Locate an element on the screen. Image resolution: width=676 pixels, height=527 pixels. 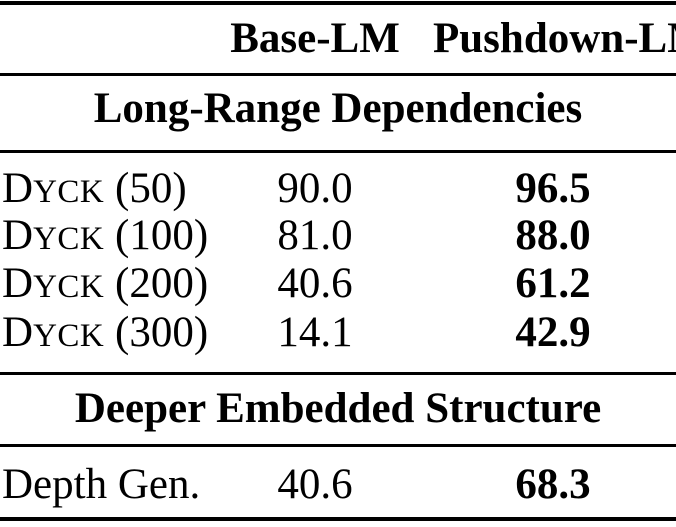
header-divider-rule is located at coordinates (338, 74).